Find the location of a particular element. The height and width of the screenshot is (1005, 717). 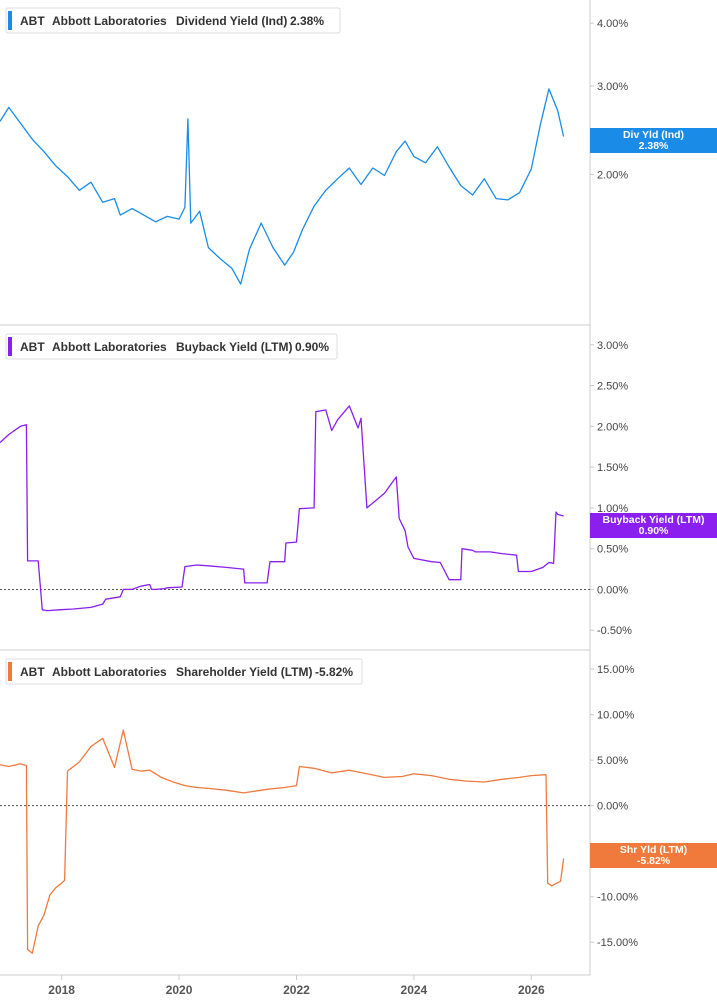

x-tick-label: 2022 is located at coordinates (296, 990).